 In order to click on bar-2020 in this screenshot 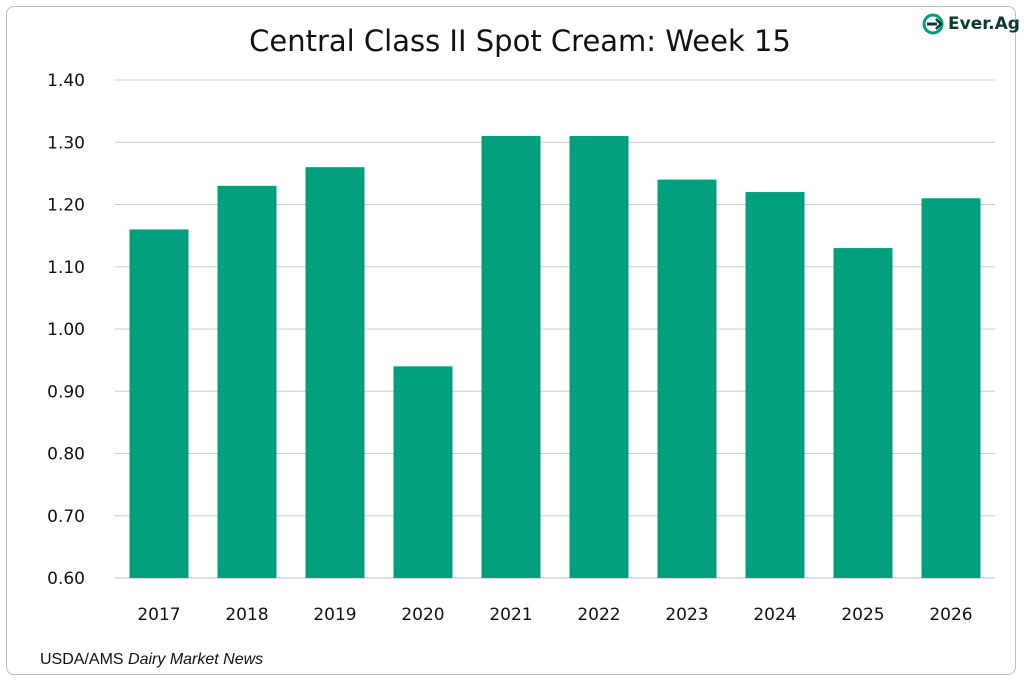, I will do `click(423, 472)`.